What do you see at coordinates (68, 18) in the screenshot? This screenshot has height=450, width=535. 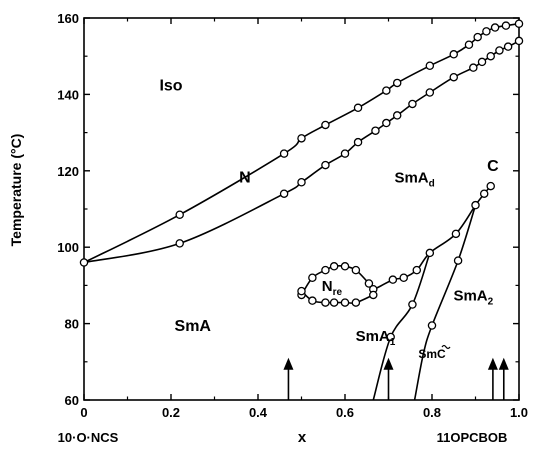 I see `y-tick-label: 160` at bounding box center [68, 18].